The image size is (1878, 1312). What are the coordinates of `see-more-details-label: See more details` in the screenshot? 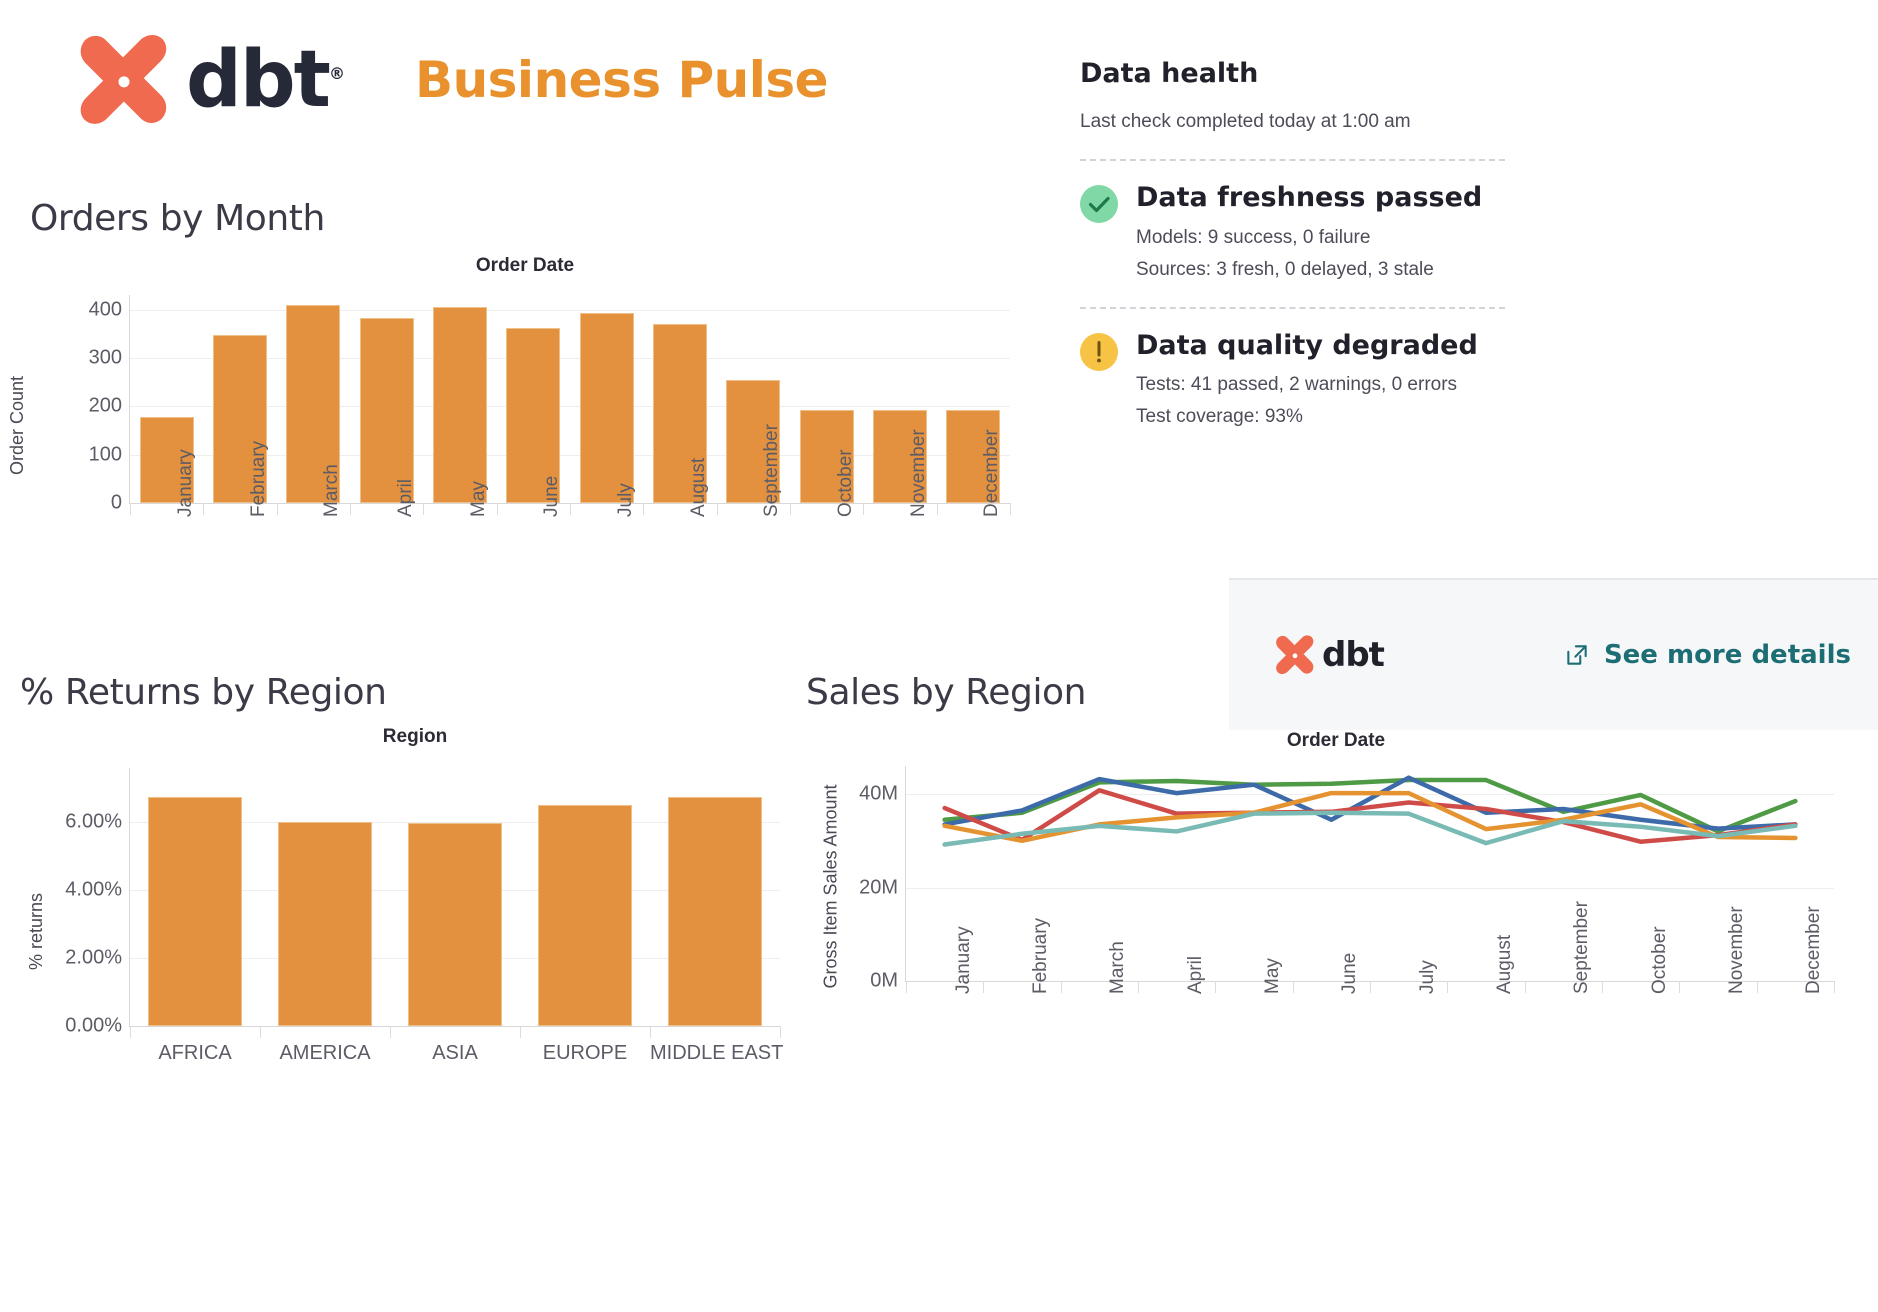 It's located at (1727, 655).